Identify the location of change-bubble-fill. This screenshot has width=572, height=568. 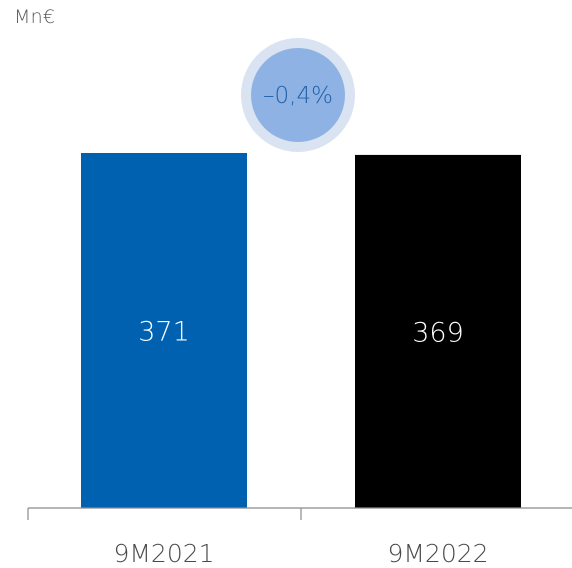
(298, 95).